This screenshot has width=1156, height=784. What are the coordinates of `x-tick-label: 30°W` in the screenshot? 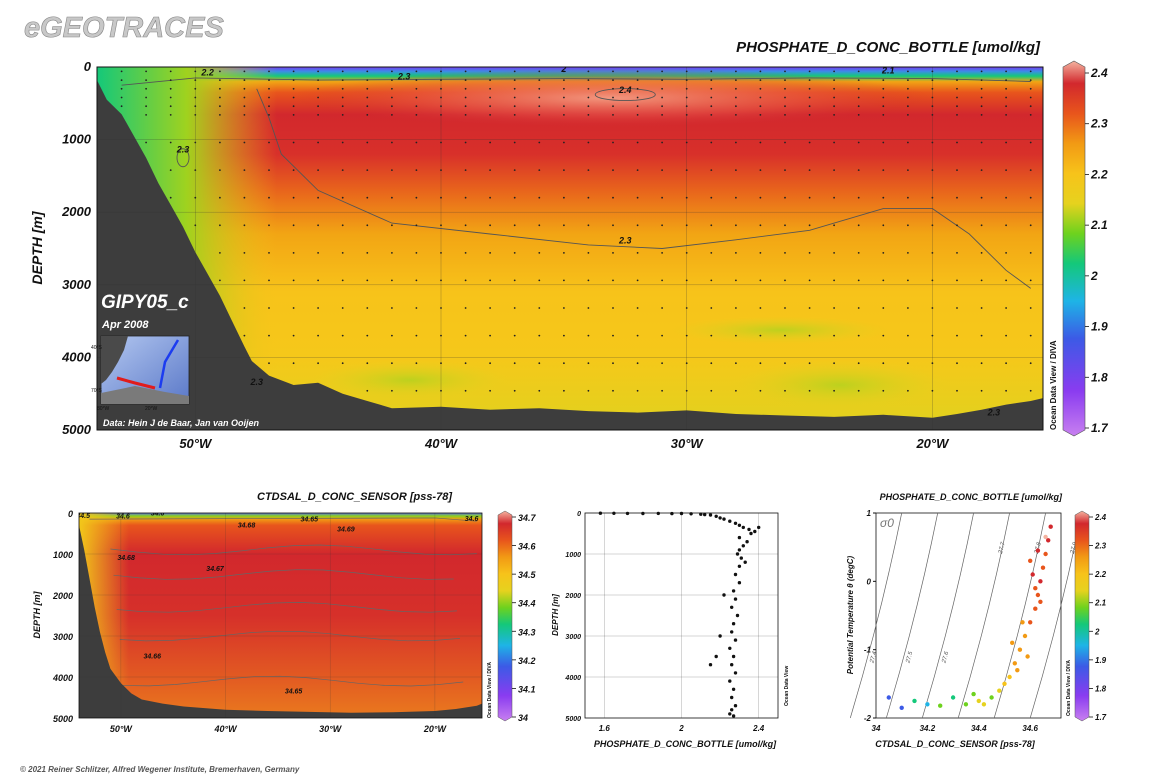 It's located at (331, 729).